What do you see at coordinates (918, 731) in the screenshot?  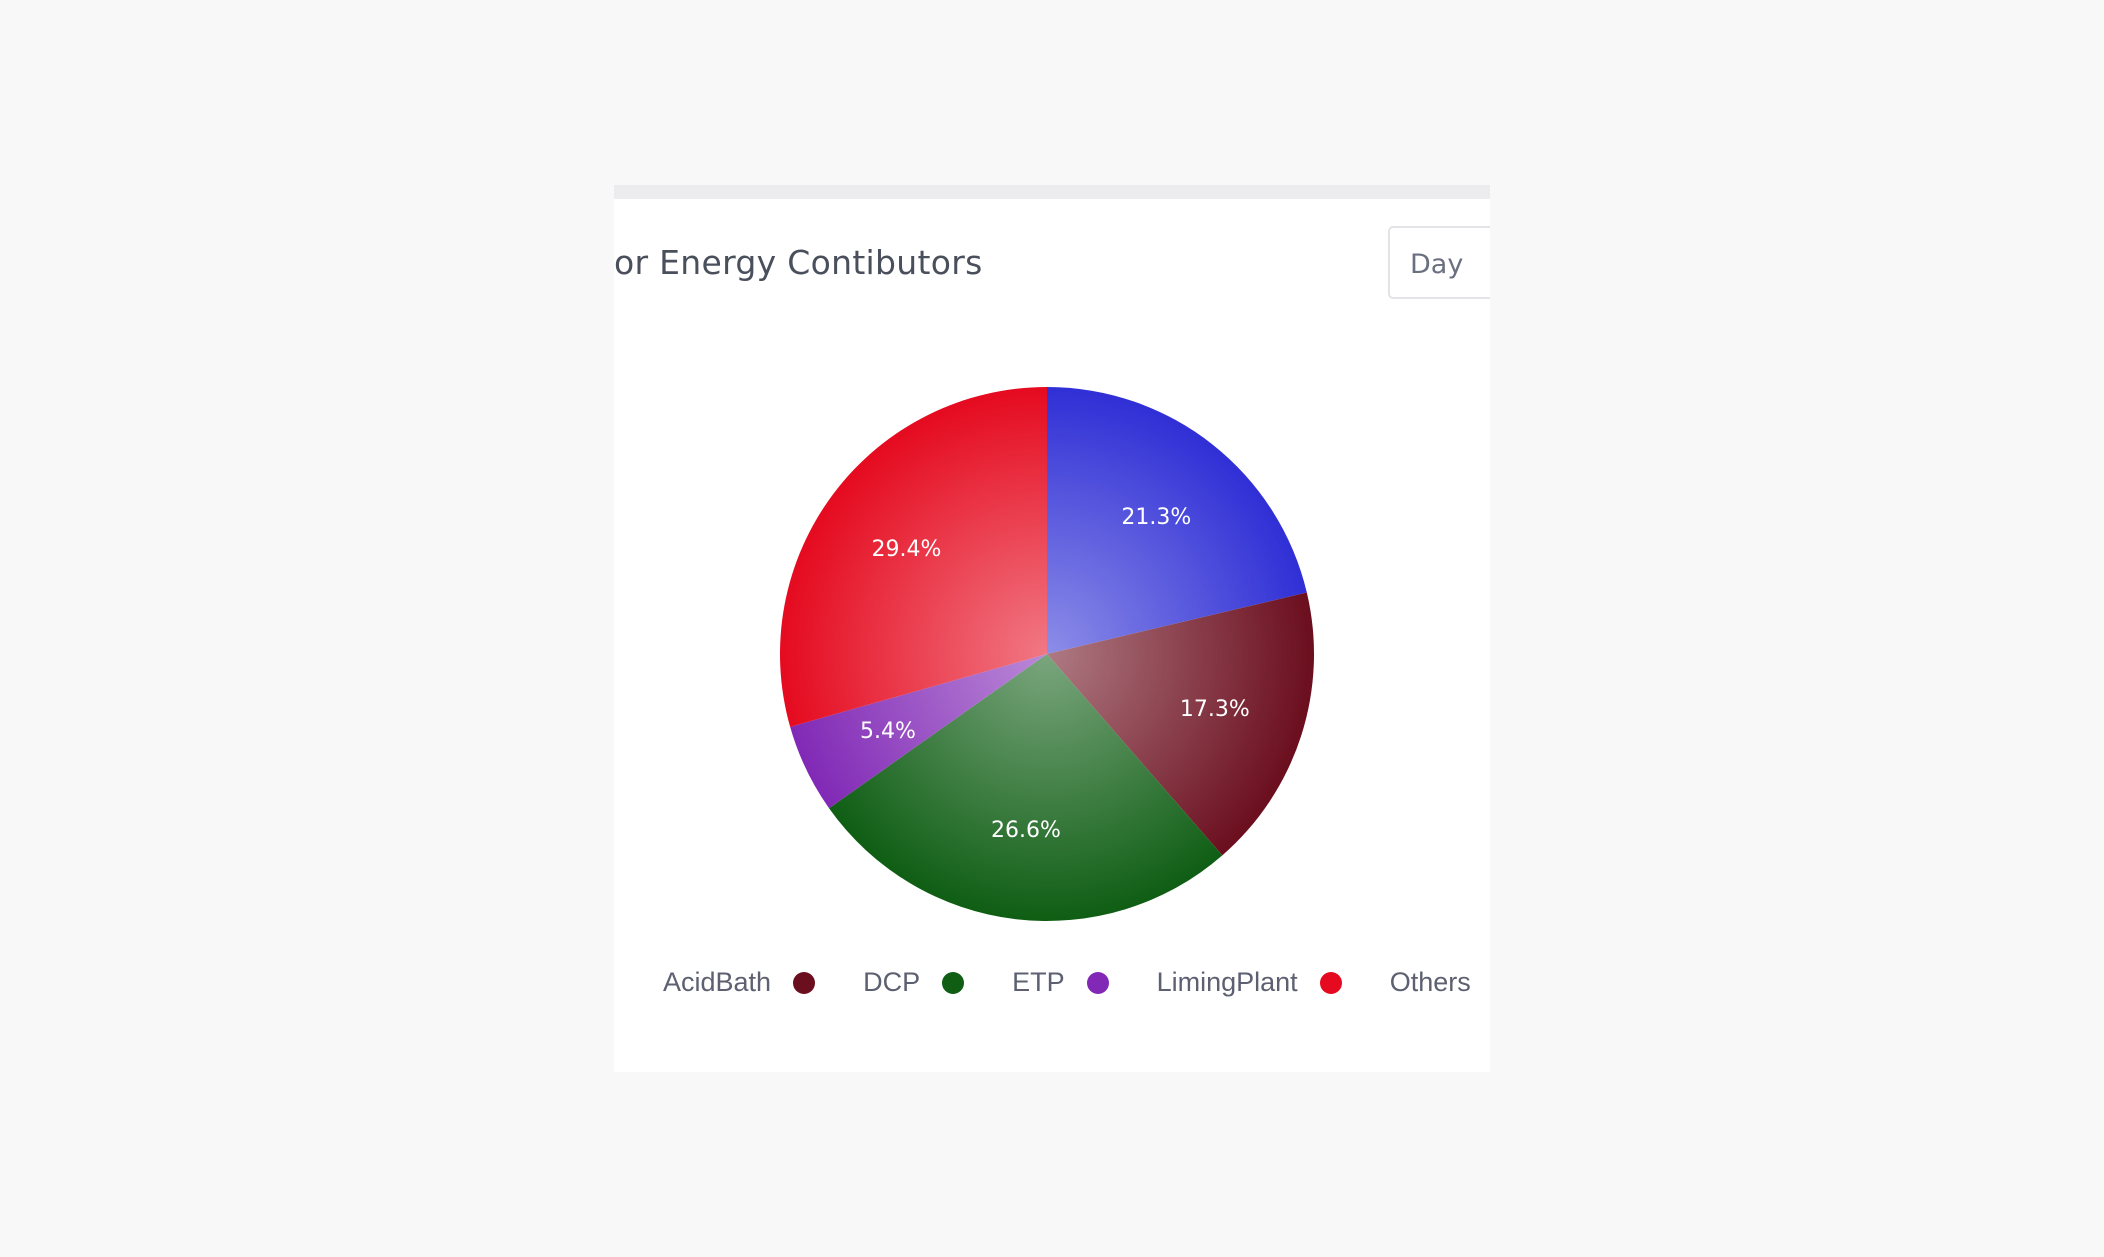 I see `pie-slice-etp` at bounding box center [918, 731].